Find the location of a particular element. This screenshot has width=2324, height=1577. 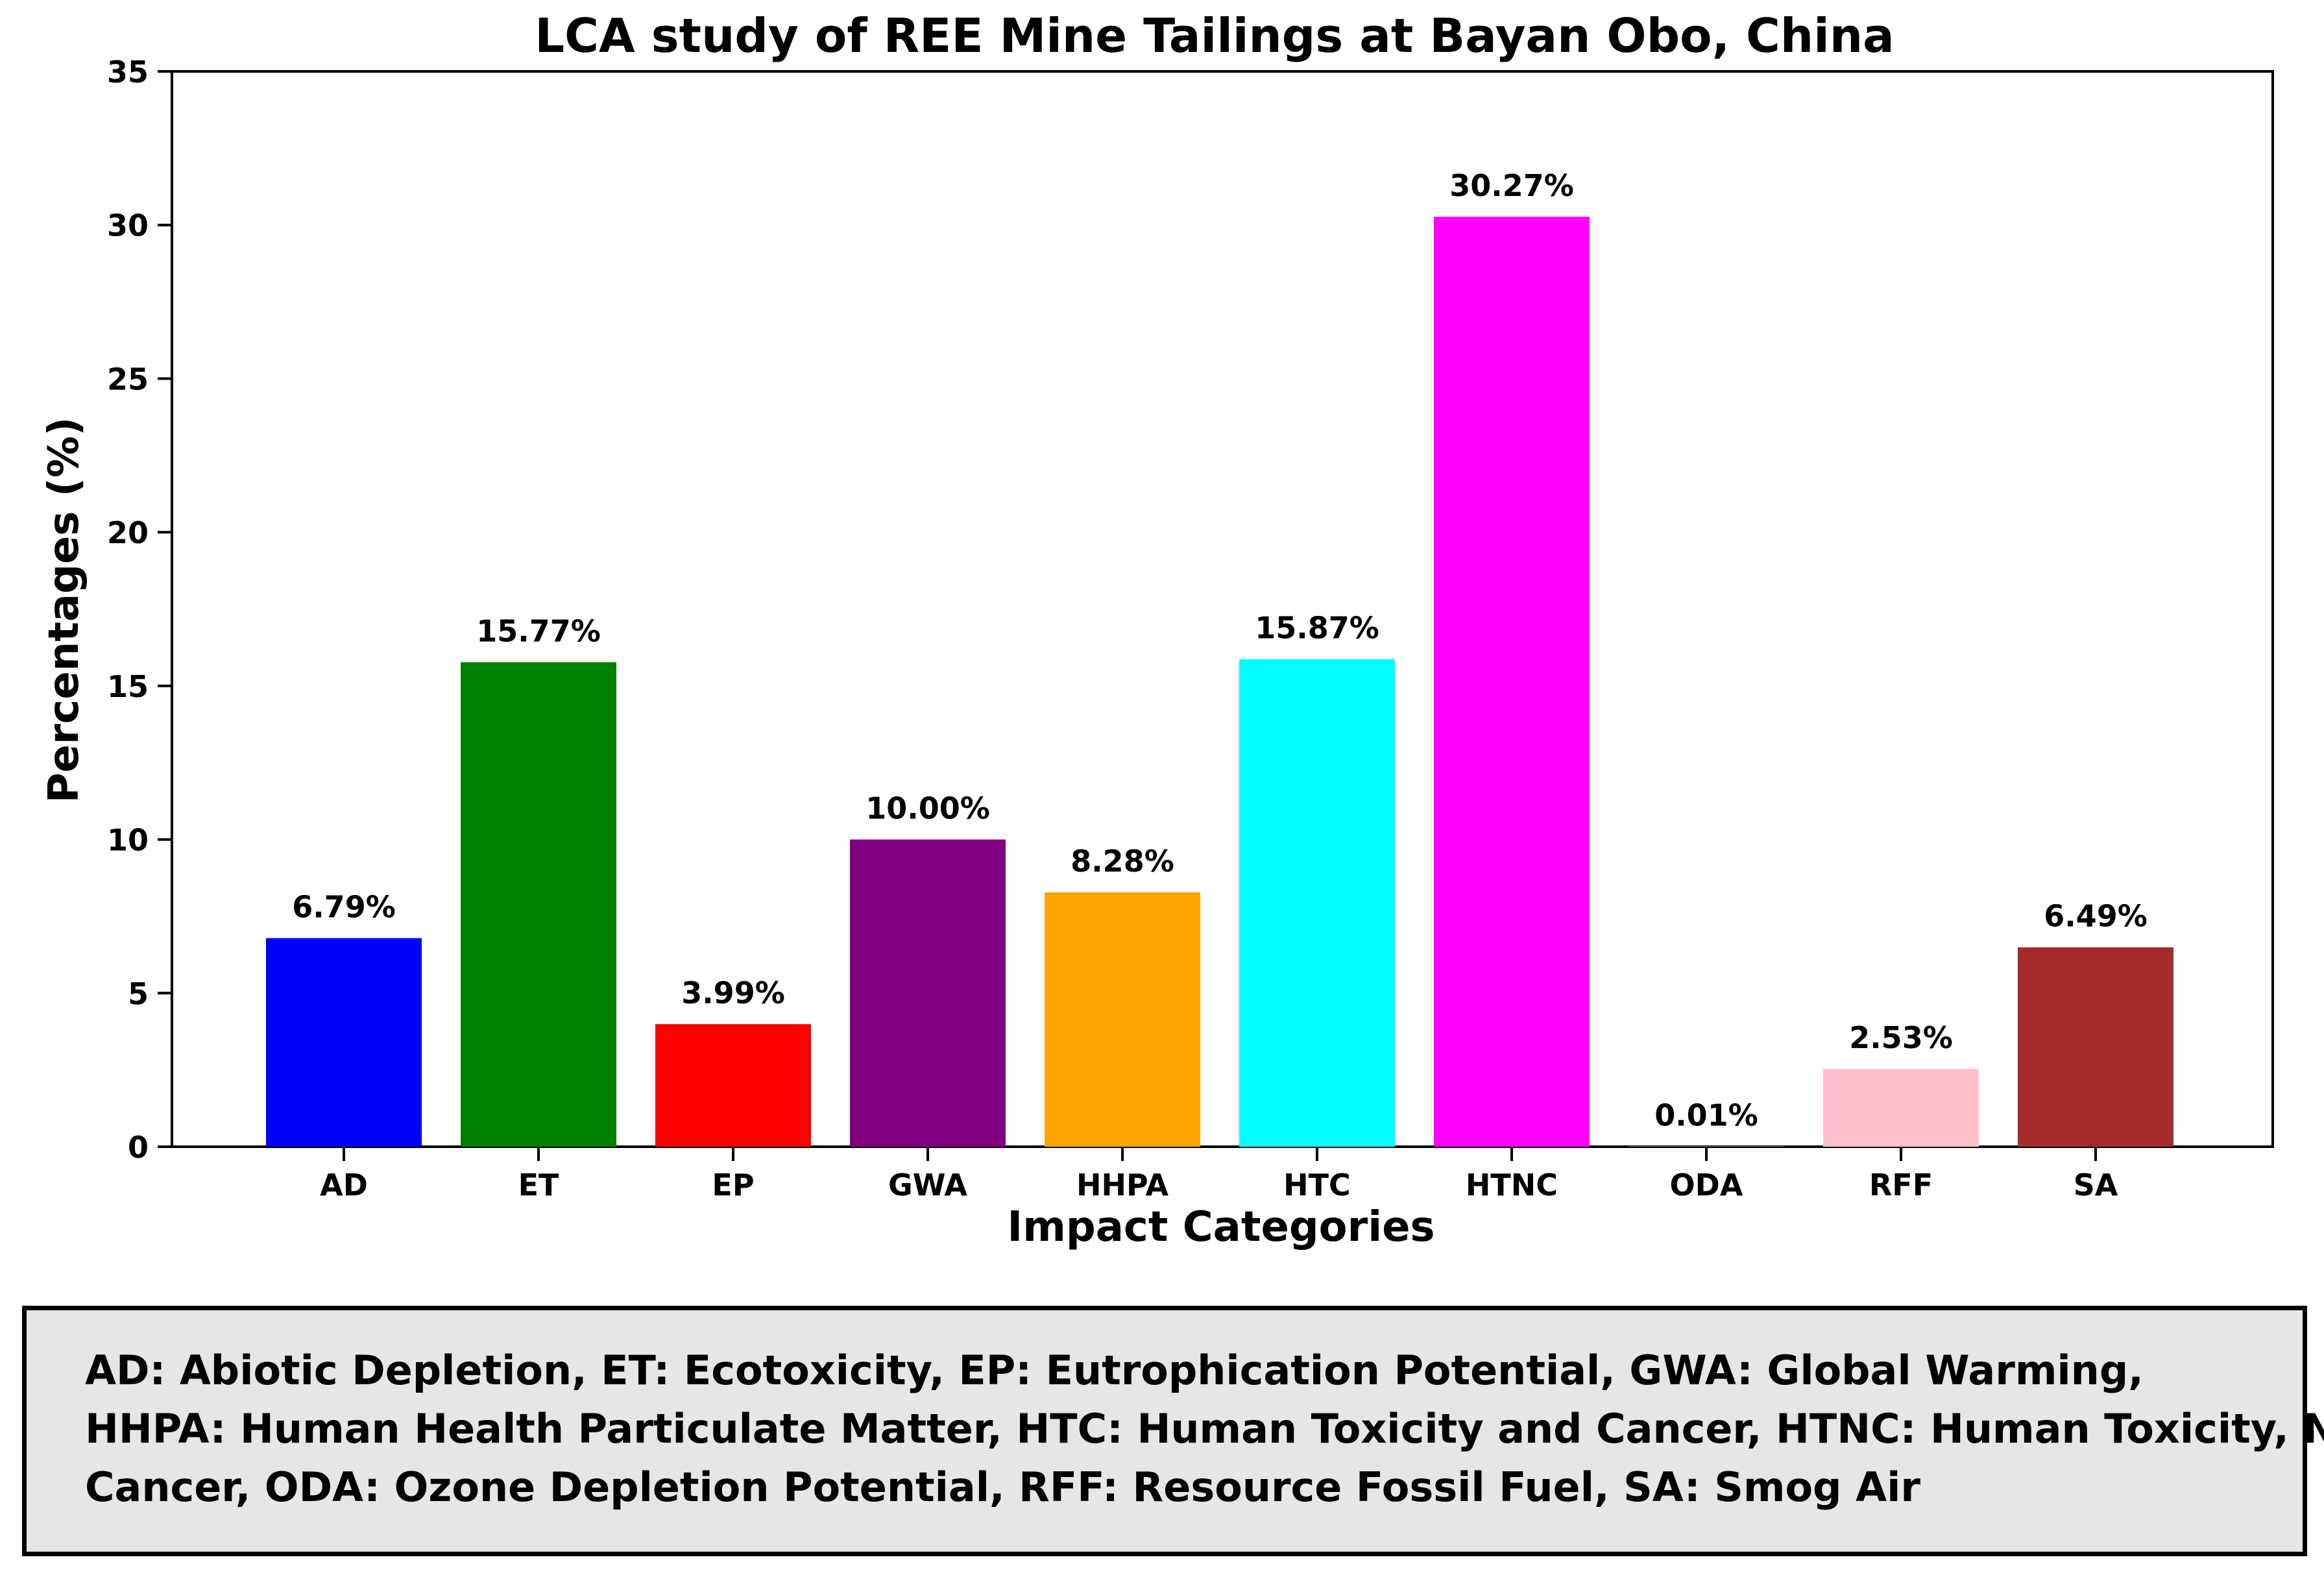

y-tick-label: 25 is located at coordinates (128, 379).